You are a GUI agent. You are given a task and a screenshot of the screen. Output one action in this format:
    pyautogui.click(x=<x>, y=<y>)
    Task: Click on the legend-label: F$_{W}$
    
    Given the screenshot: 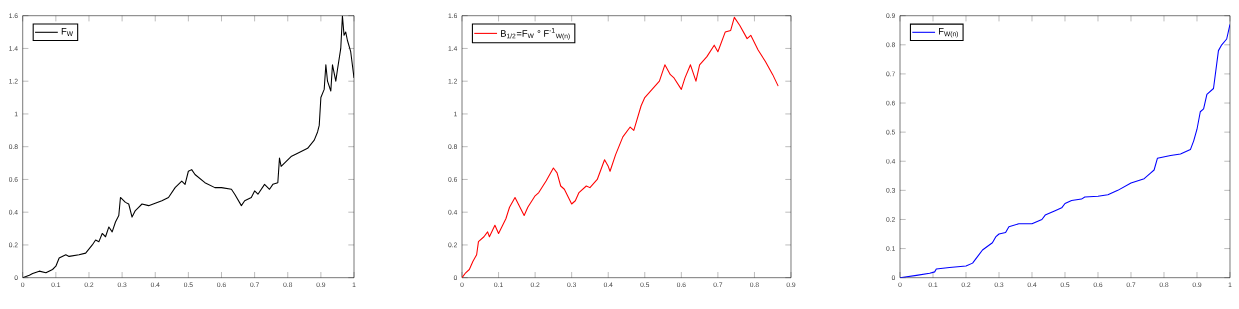 What is the action you would take?
    pyautogui.click(x=67, y=32)
    